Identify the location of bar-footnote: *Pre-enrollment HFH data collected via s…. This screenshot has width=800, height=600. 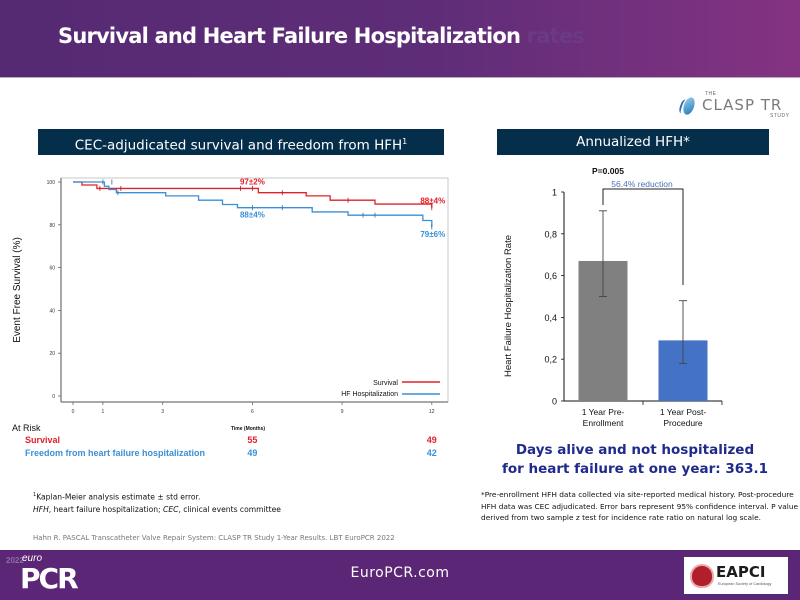
(640, 506).